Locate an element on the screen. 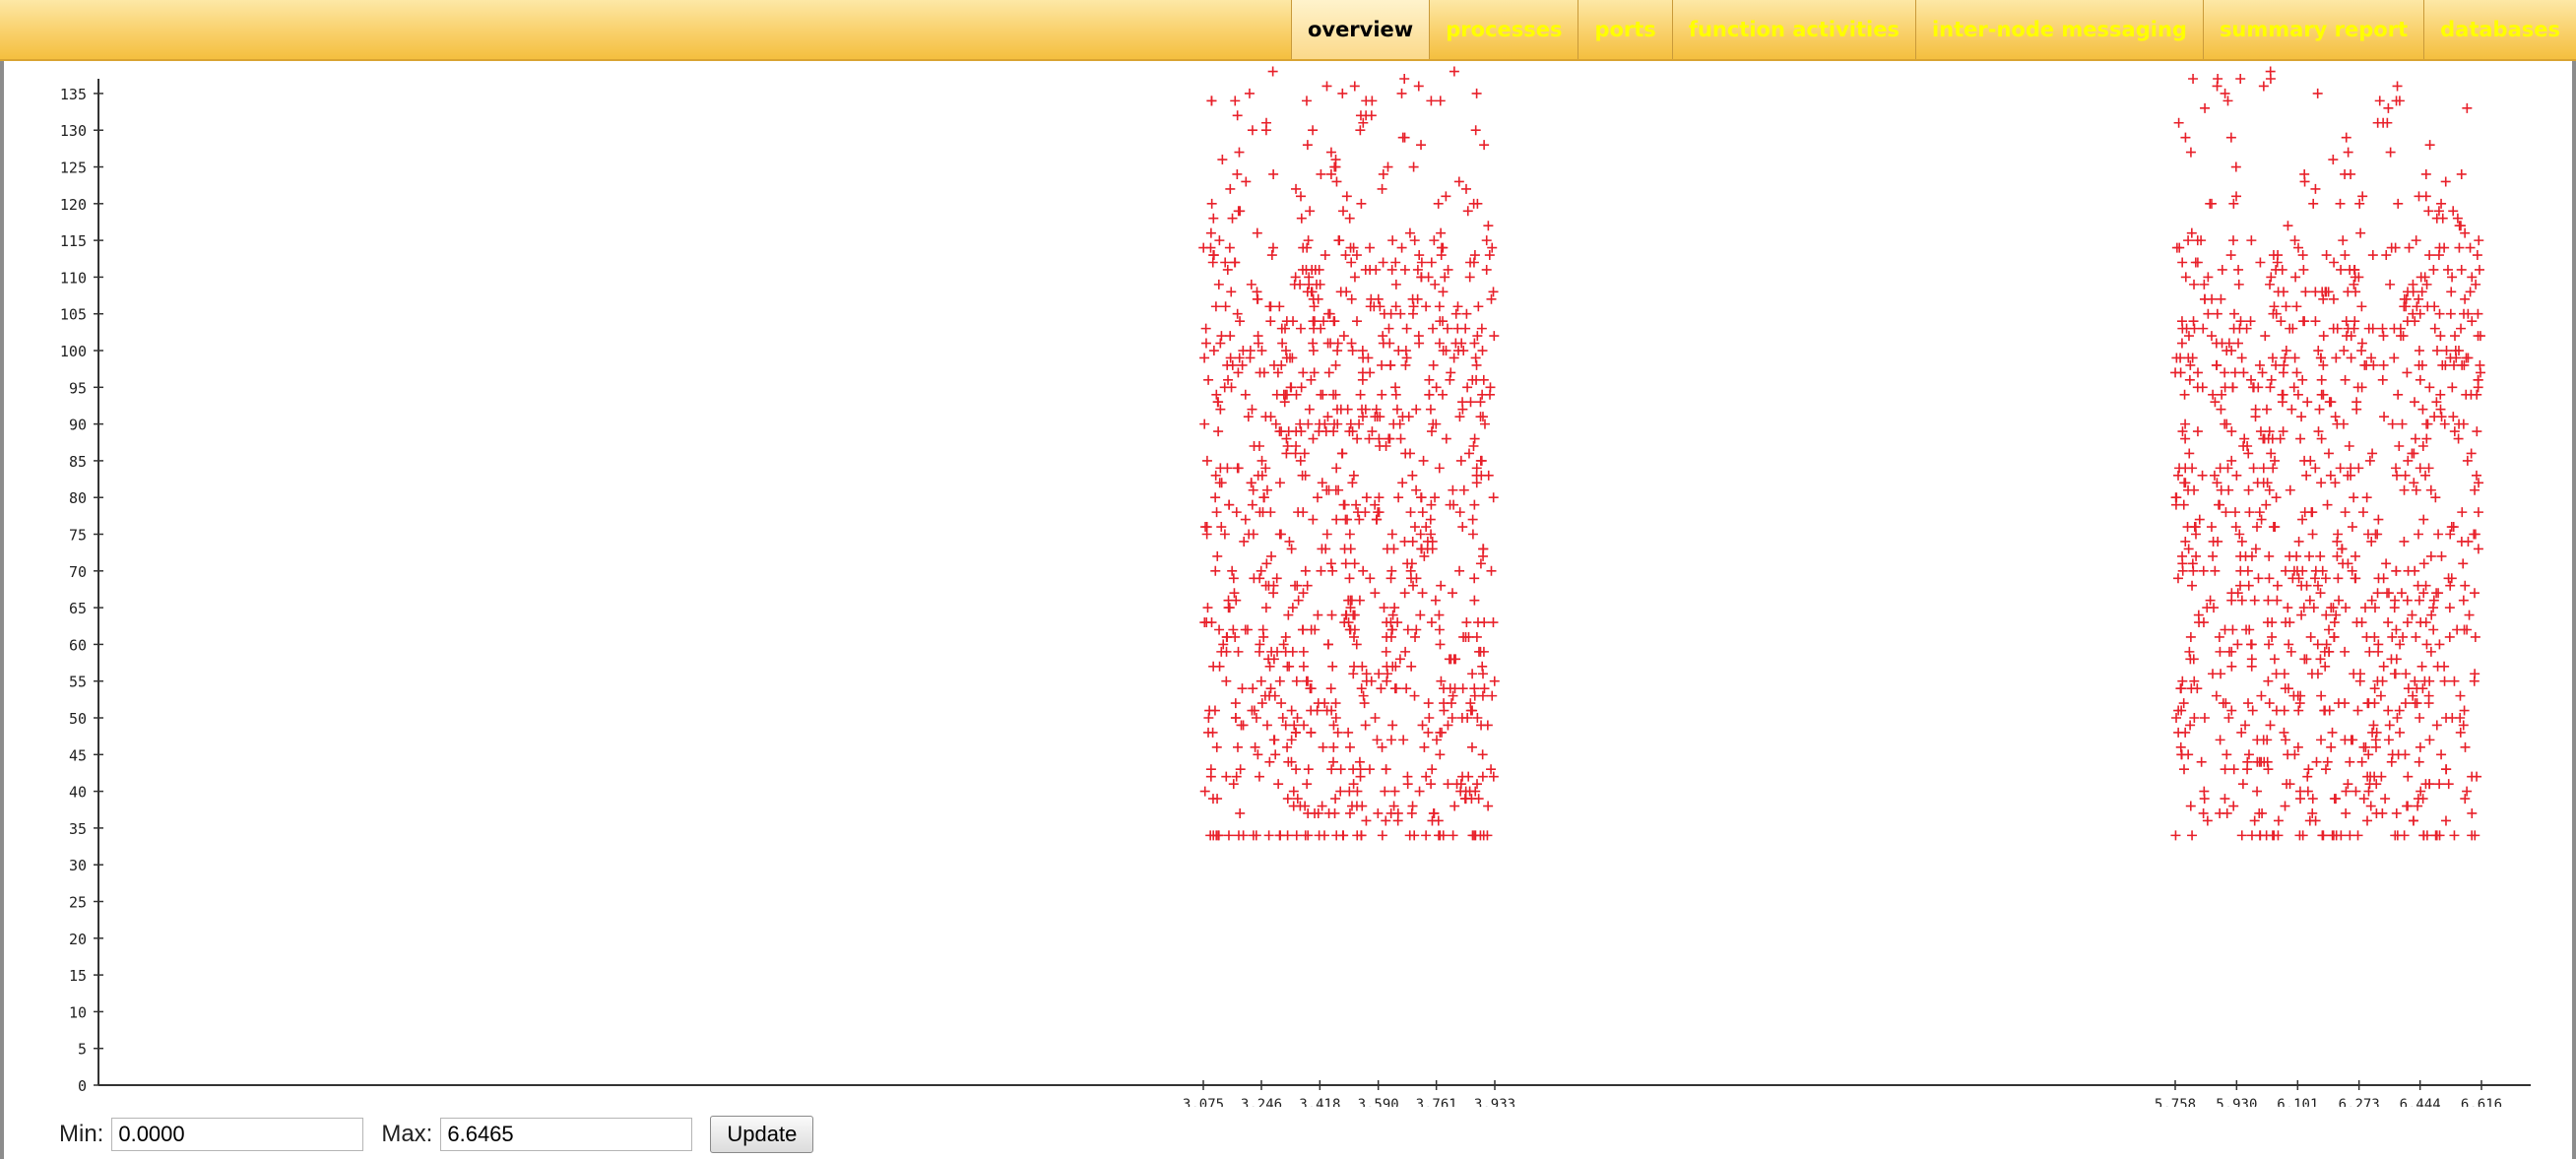 This screenshot has width=2576, height=1159. update-button: Update is located at coordinates (762, 1134).